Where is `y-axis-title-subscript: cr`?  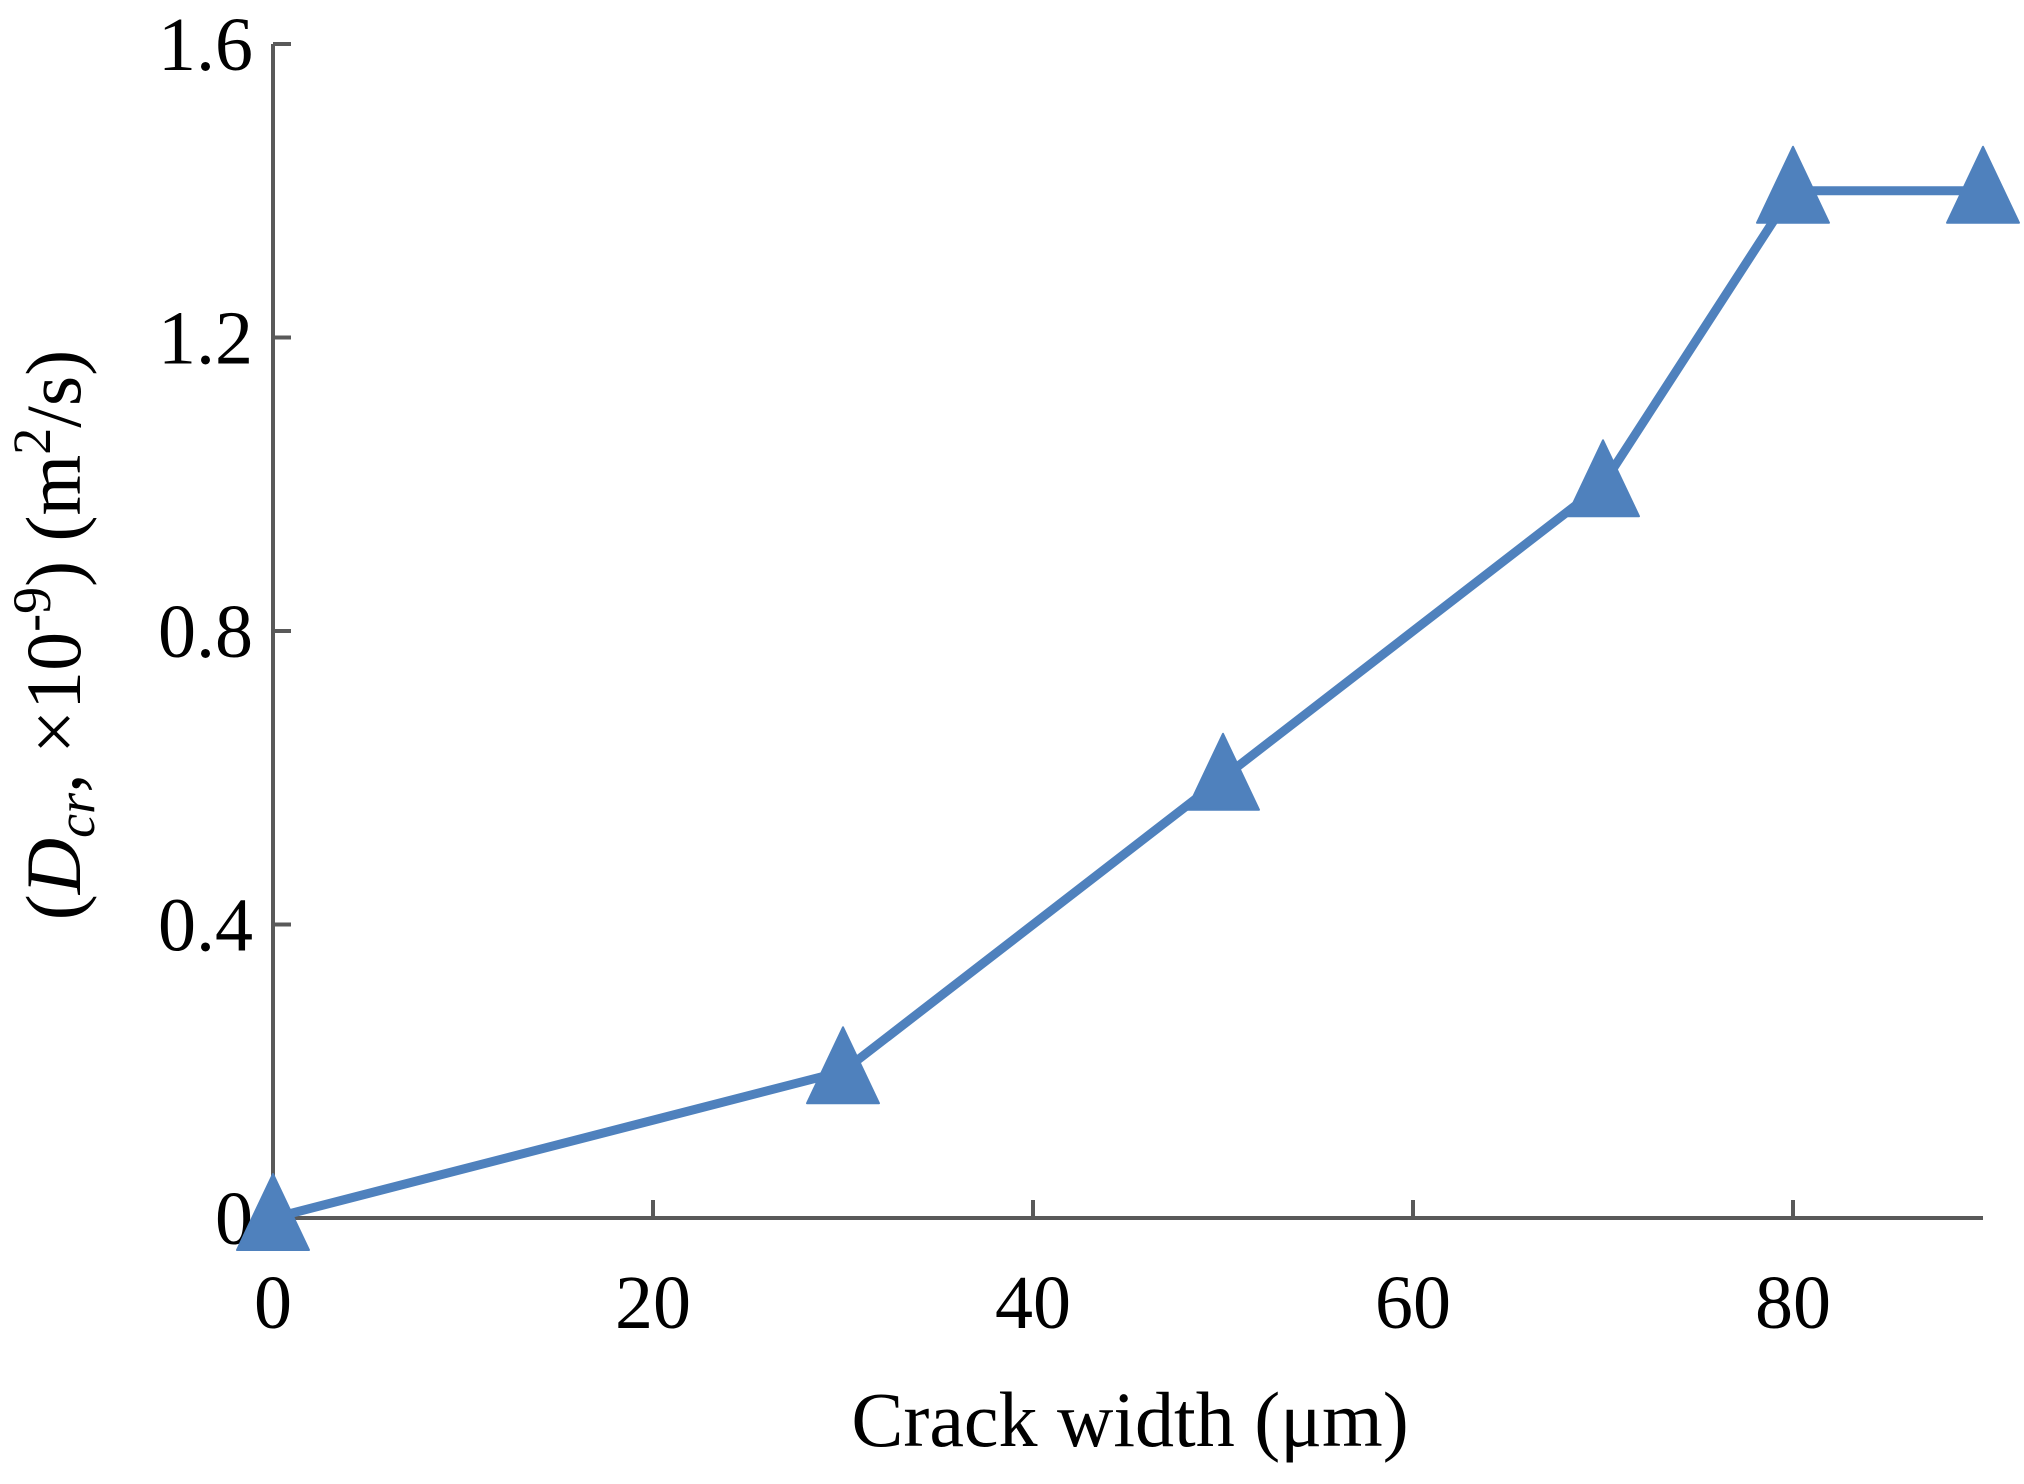 y-axis-title-subscript: cr is located at coordinates (76, 815).